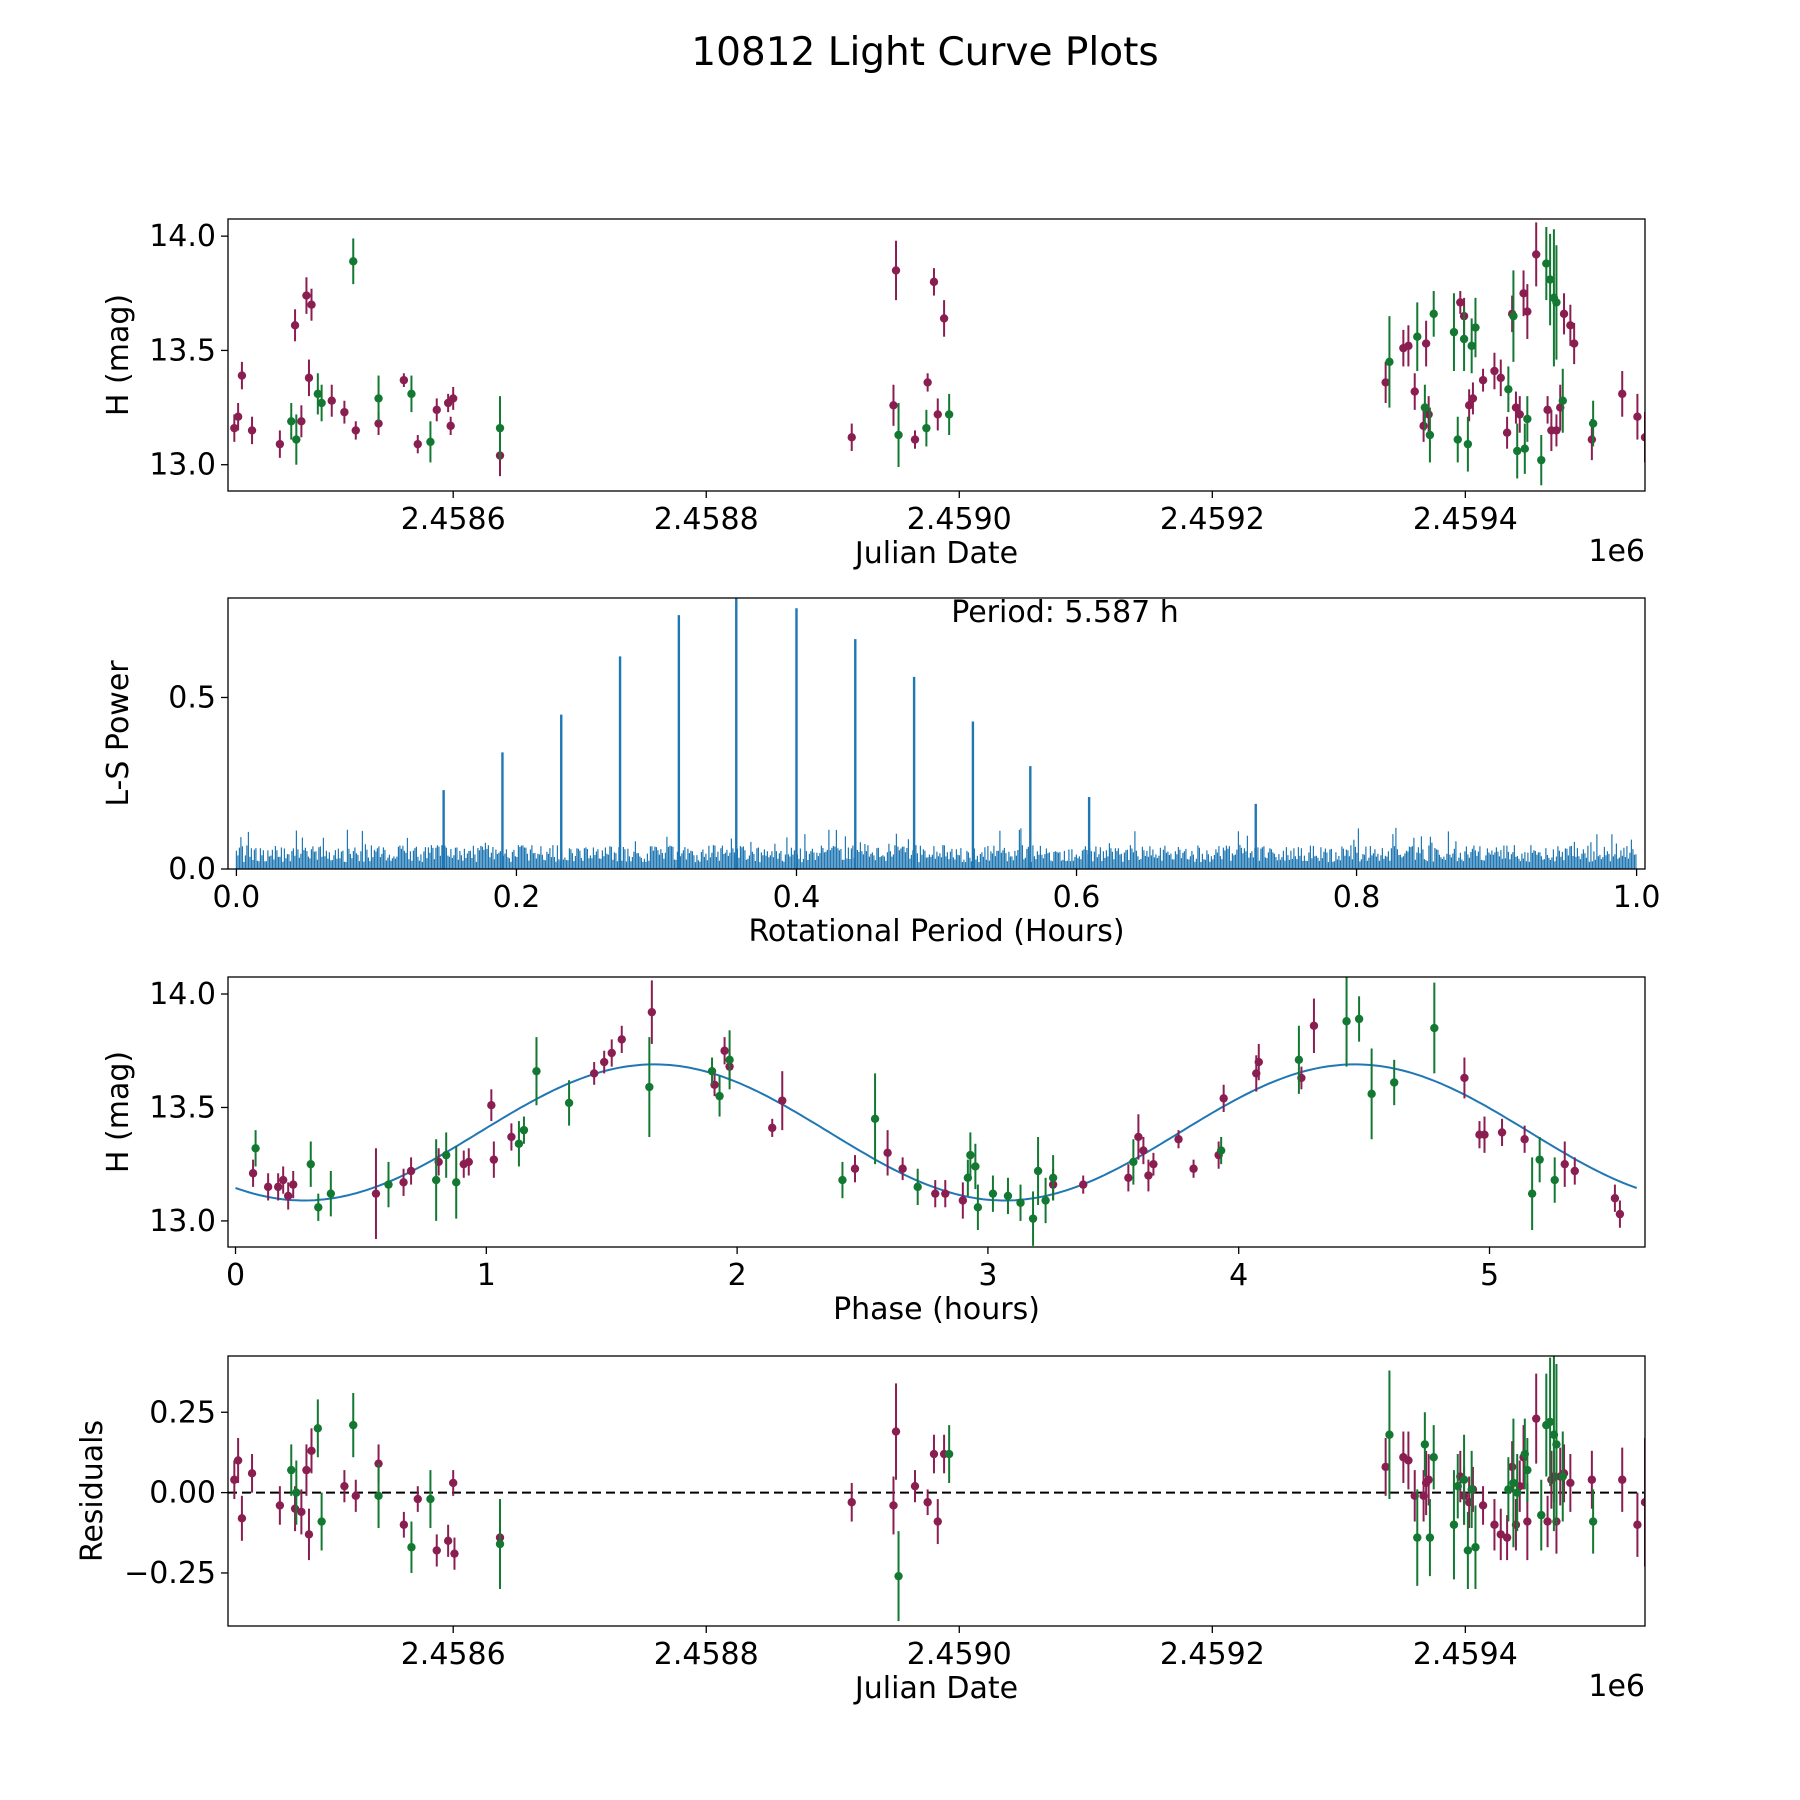 This screenshot has width=1800, height=1800. I want to click on y-axis-label: H (mag), so click(118, 355).